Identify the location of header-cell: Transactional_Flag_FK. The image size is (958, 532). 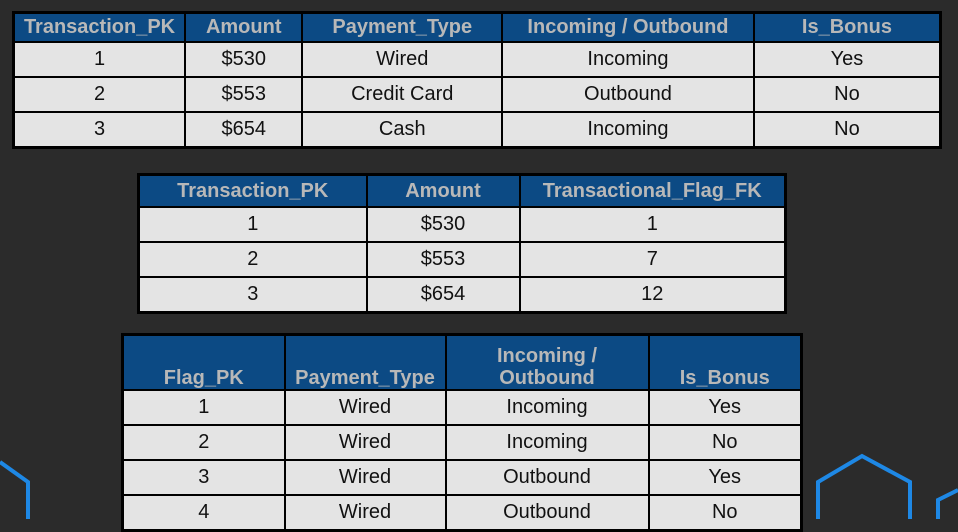
(652, 190).